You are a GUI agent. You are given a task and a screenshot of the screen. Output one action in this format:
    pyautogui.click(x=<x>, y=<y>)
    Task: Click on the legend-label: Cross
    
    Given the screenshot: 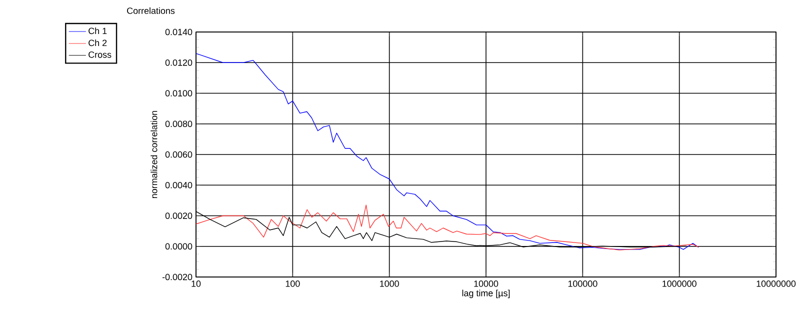 What is the action you would take?
    pyautogui.click(x=100, y=54)
    